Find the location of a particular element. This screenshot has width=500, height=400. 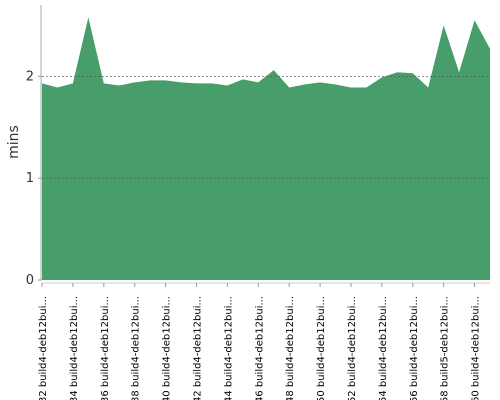

y-tick-label: 1 is located at coordinates (30, 178).